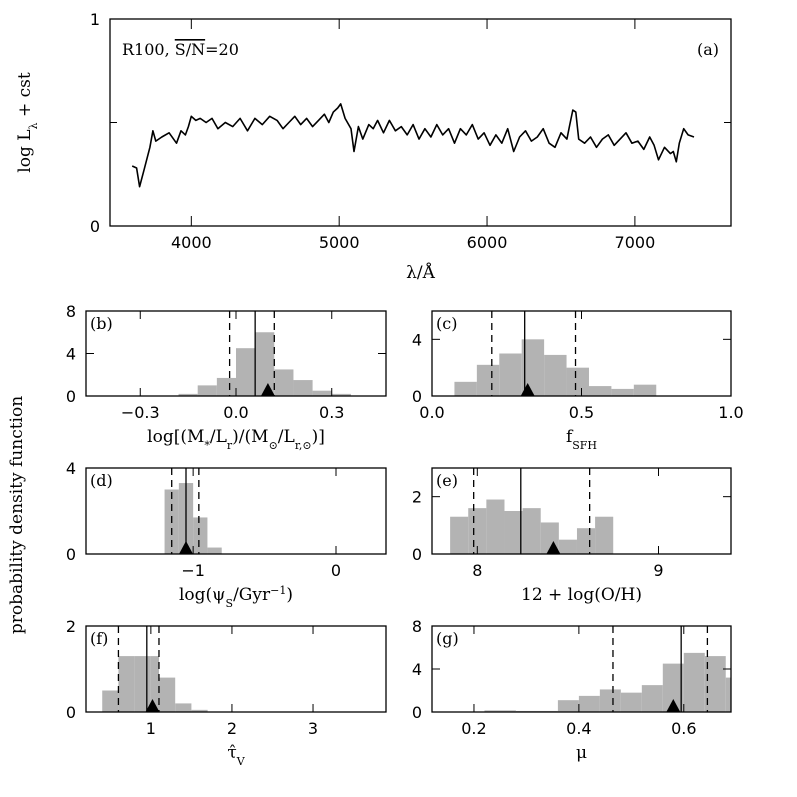 The width and height of the screenshot is (797, 797). Describe the element at coordinates (581, 412) in the screenshot. I see `x-tick-label: 0.5` at that location.